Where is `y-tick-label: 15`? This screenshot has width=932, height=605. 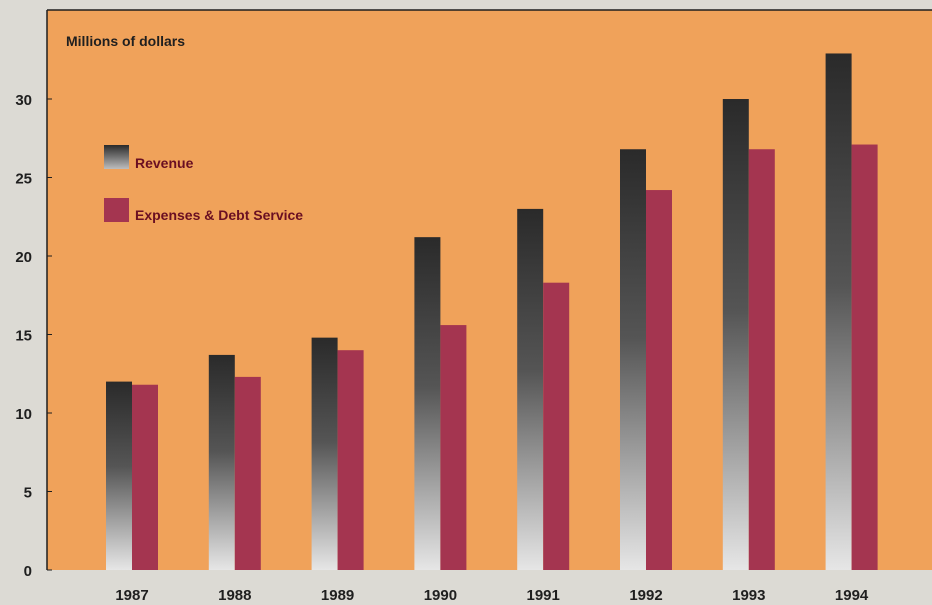
y-tick-label: 15 is located at coordinates (23, 336).